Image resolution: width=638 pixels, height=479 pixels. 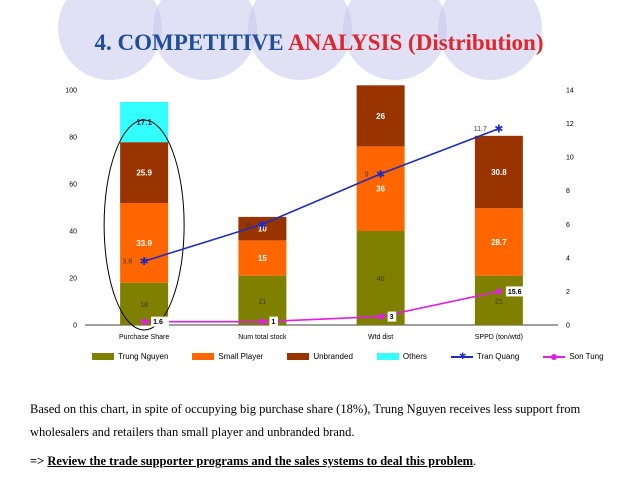 What do you see at coordinates (298, 356) in the screenshot?
I see `legend-swatch-unbranded` at bounding box center [298, 356].